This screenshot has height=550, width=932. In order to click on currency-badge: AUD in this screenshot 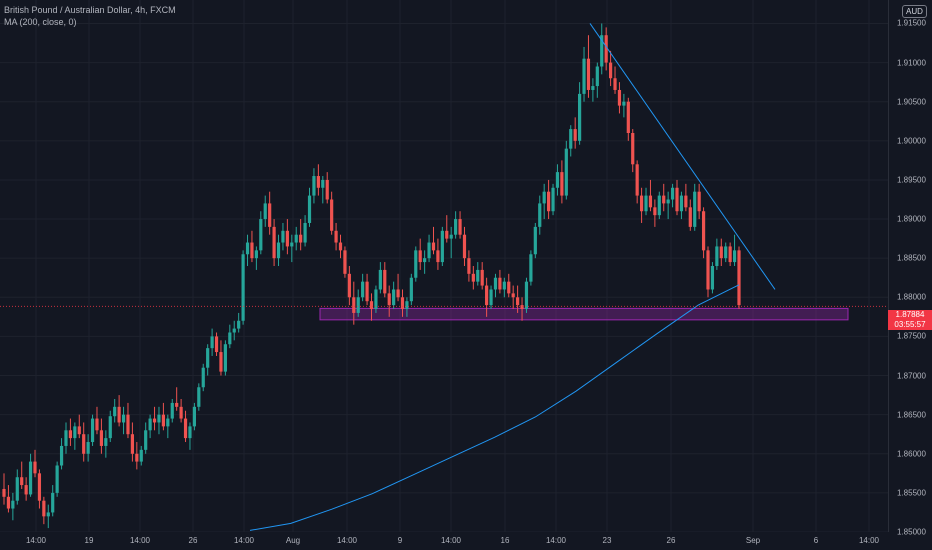, I will do `click(914, 11)`.